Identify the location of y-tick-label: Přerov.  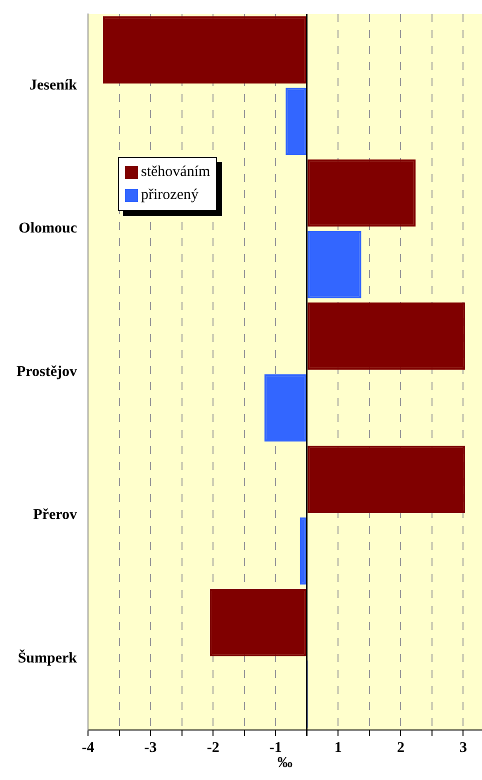
(55, 515).